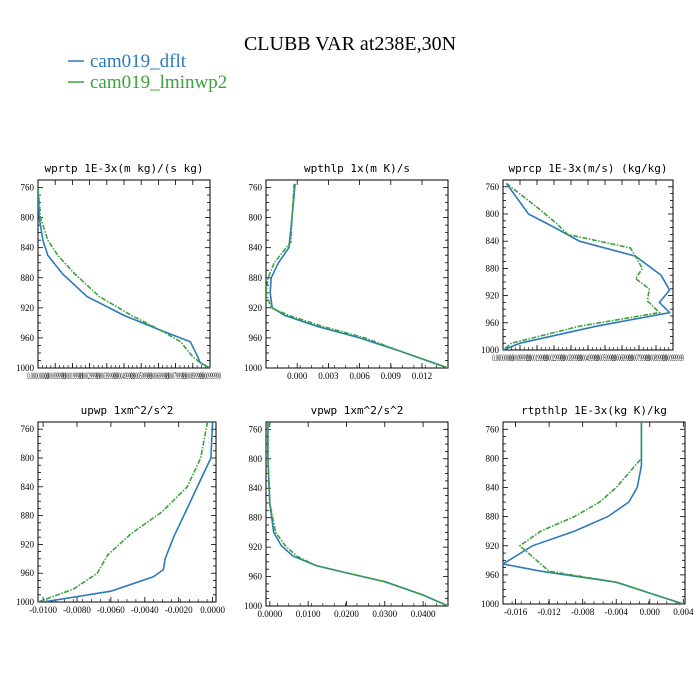 This screenshot has width=700, height=700. I want to click on x-tick-label: -0.0020, so click(179, 610).